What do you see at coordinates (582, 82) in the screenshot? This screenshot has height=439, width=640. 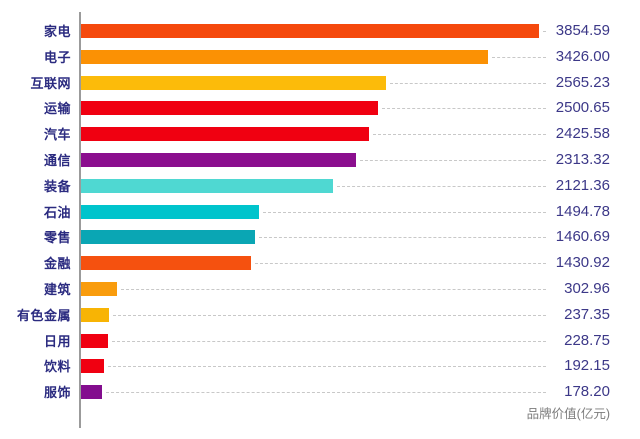 I see `value-label: 2565.23` at bounding box center [582, 82].